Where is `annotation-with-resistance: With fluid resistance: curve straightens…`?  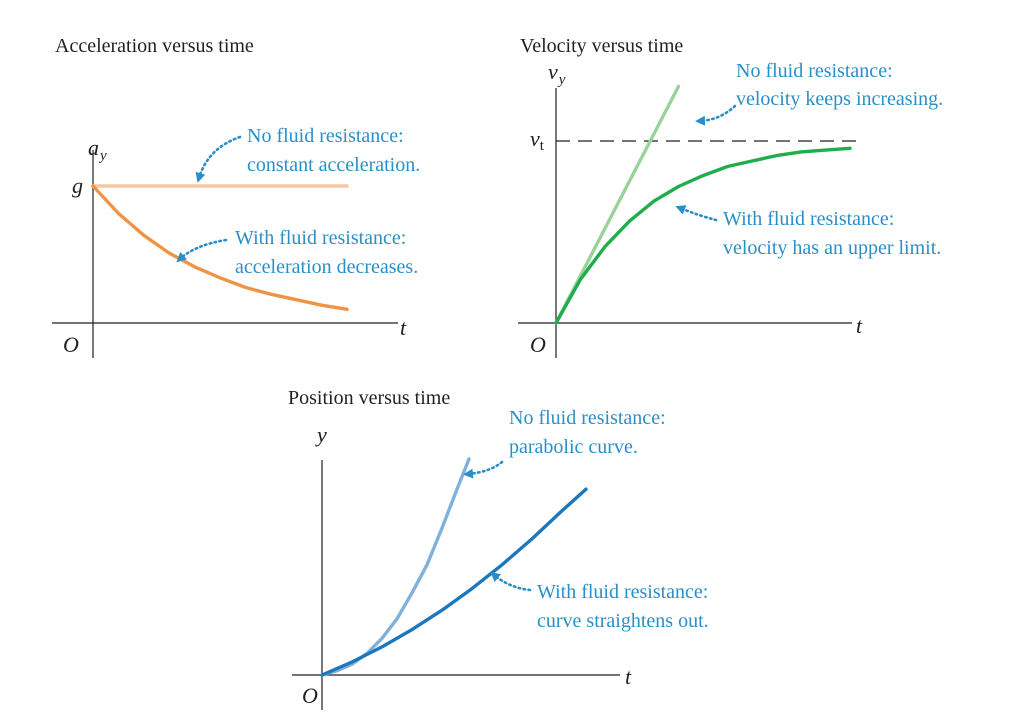 annotation-with-resistance: With fluid resistance: curve straightens… is located at coordinates (625, 606).